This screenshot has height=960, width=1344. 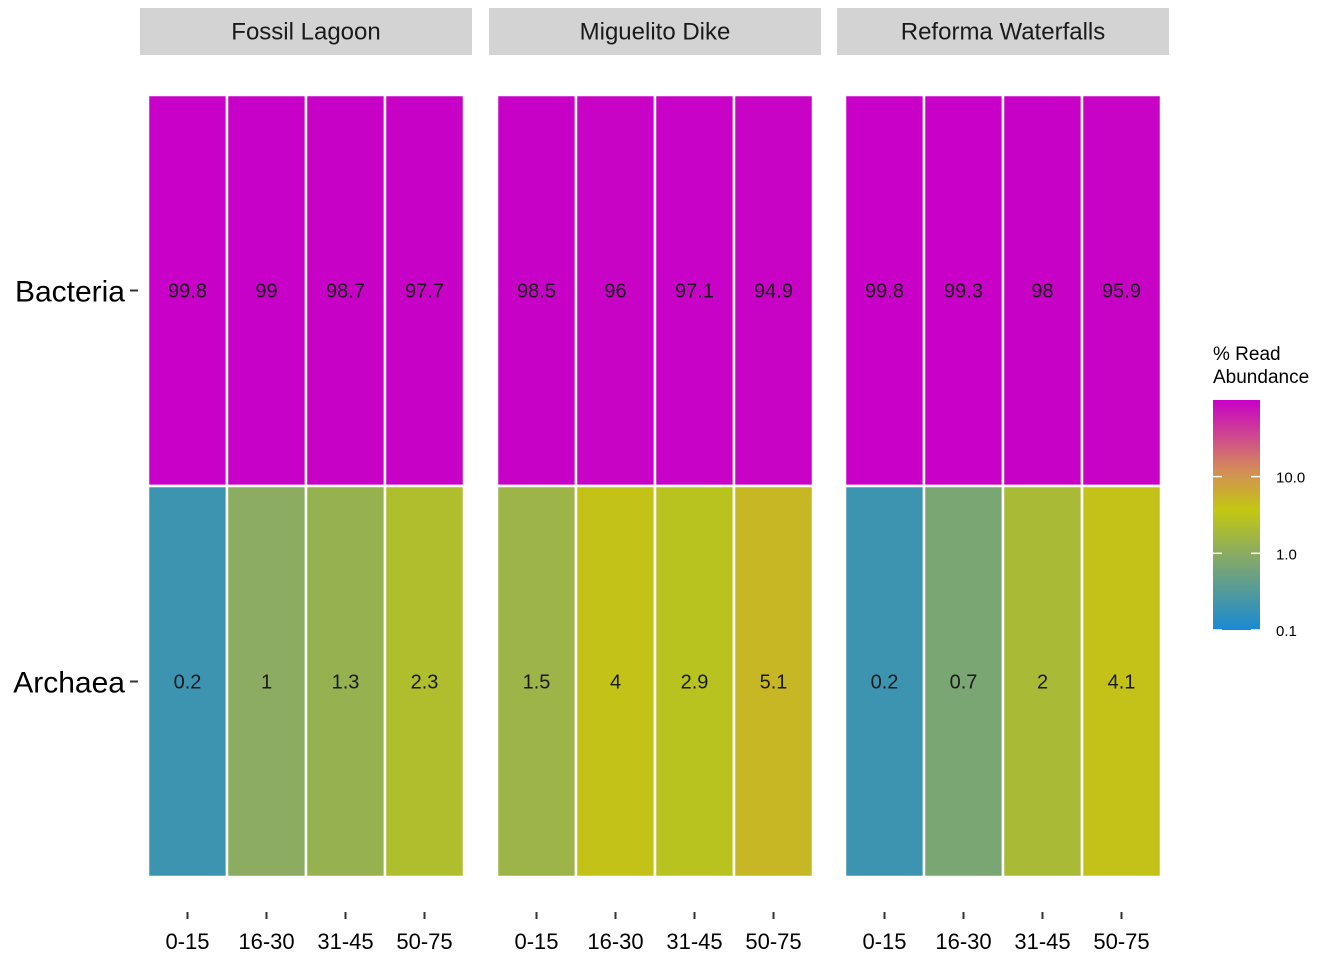 I want to click on legend-tick-label: 0.1, so click(x=1286, y=631).